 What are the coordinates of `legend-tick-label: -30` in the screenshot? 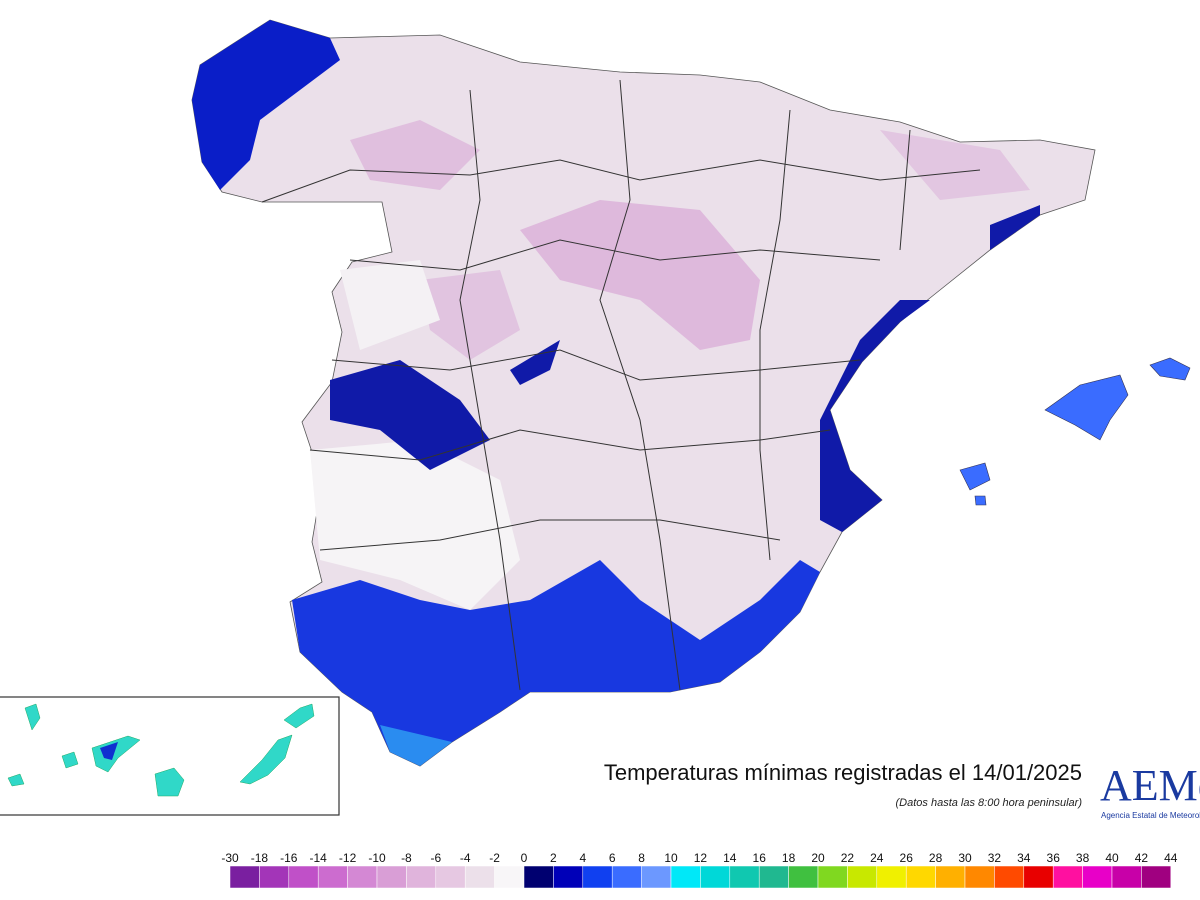 It's located at (230, 858).